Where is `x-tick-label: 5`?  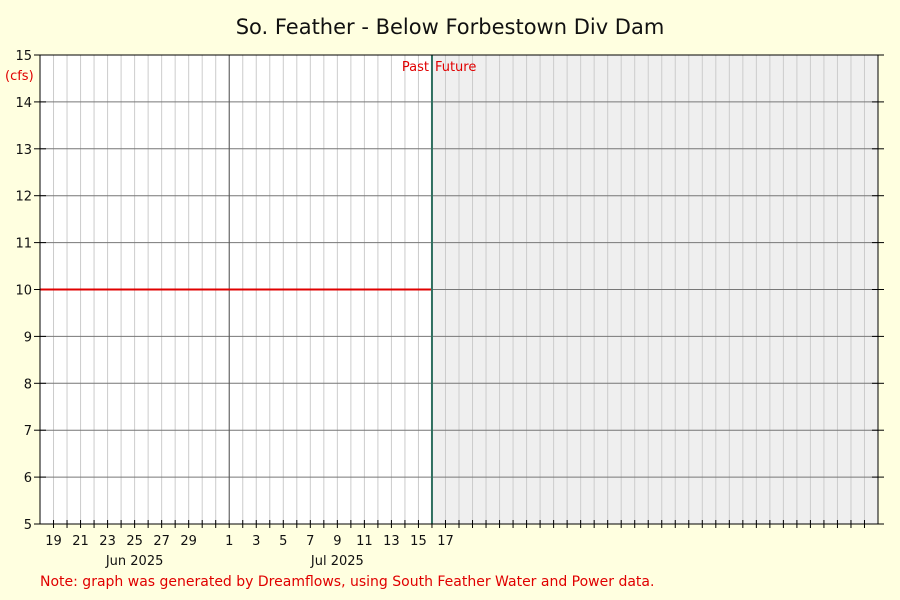 x-tick-label: 5 is located at coordinates (283, 541).